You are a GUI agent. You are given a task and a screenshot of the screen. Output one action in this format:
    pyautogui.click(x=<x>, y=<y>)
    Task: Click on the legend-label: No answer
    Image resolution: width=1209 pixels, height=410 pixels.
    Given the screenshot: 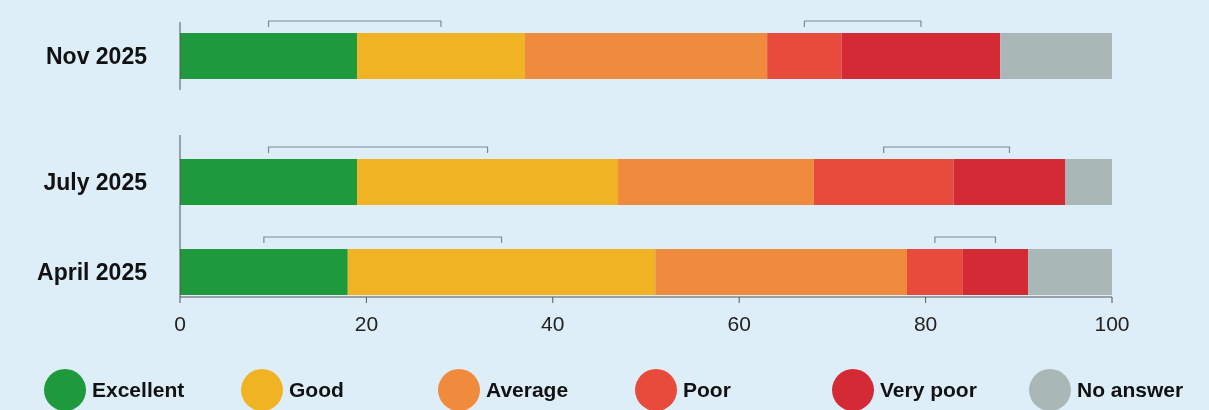 What is the action you would take?
    pyautogui.click(x=1130, y=389)
    